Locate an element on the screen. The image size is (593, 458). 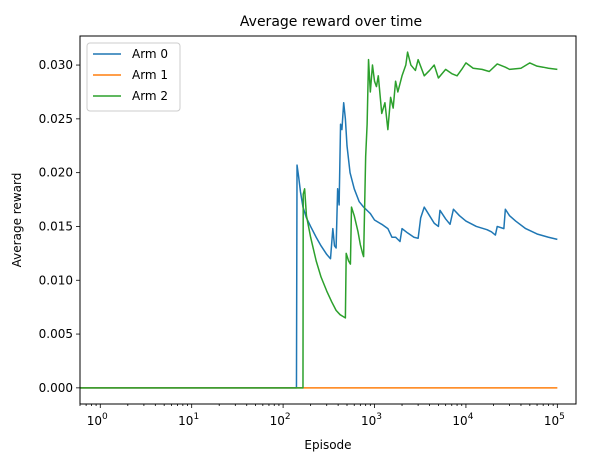
y-axis-label: Average reward is located at coordinates (17, 220).